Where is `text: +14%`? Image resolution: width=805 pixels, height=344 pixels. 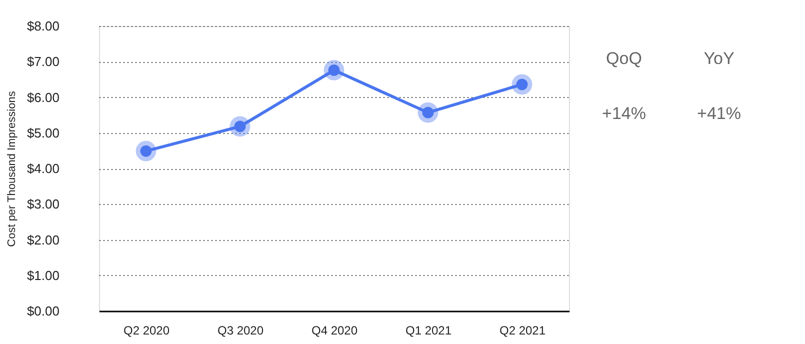
text: +14% is located at coordinates (624, 113).